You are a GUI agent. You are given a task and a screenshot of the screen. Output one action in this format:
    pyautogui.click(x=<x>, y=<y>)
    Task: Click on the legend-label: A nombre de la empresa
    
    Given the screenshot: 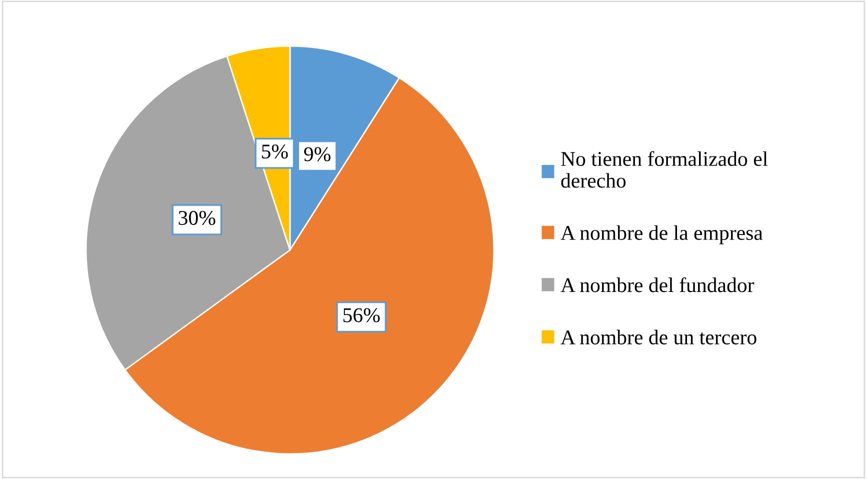 What is the action you would take?
    pyautogui.click(x=661, y=234)
    